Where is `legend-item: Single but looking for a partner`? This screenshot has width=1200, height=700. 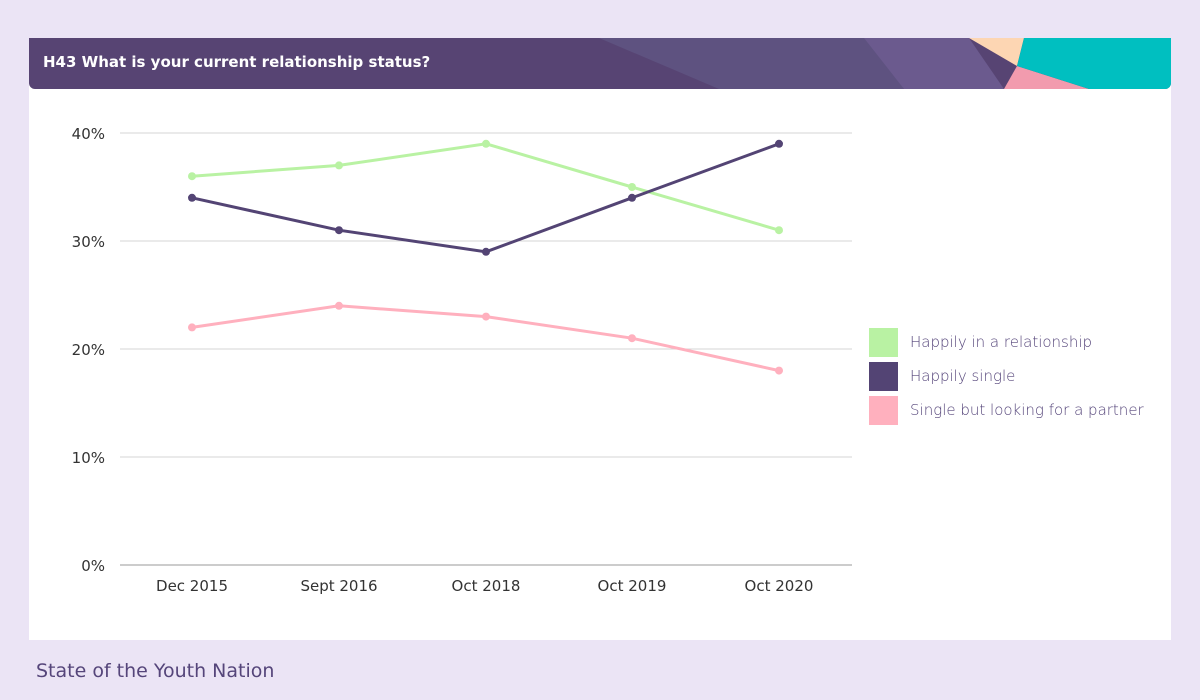
legend-item: Single but looking for a partner is located at coordinates (1006, 410).